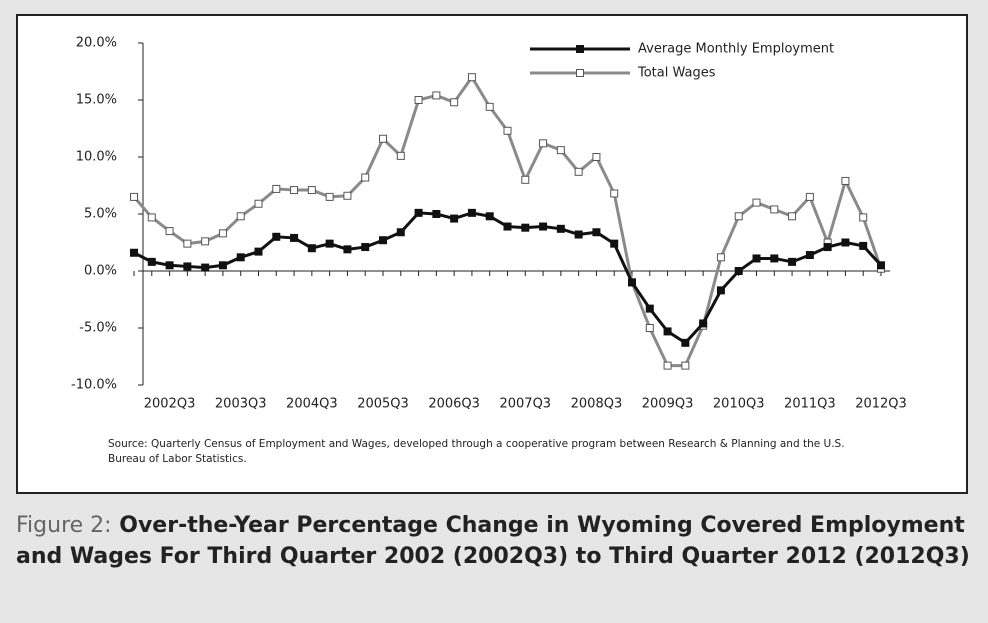 Image resolution: width=988 pixels, height=623 pixels. What do you see at coordinates (94, 385) in the screenshot?
I see `y-tick-label: -10.0%` at bounding box center [94, 385].